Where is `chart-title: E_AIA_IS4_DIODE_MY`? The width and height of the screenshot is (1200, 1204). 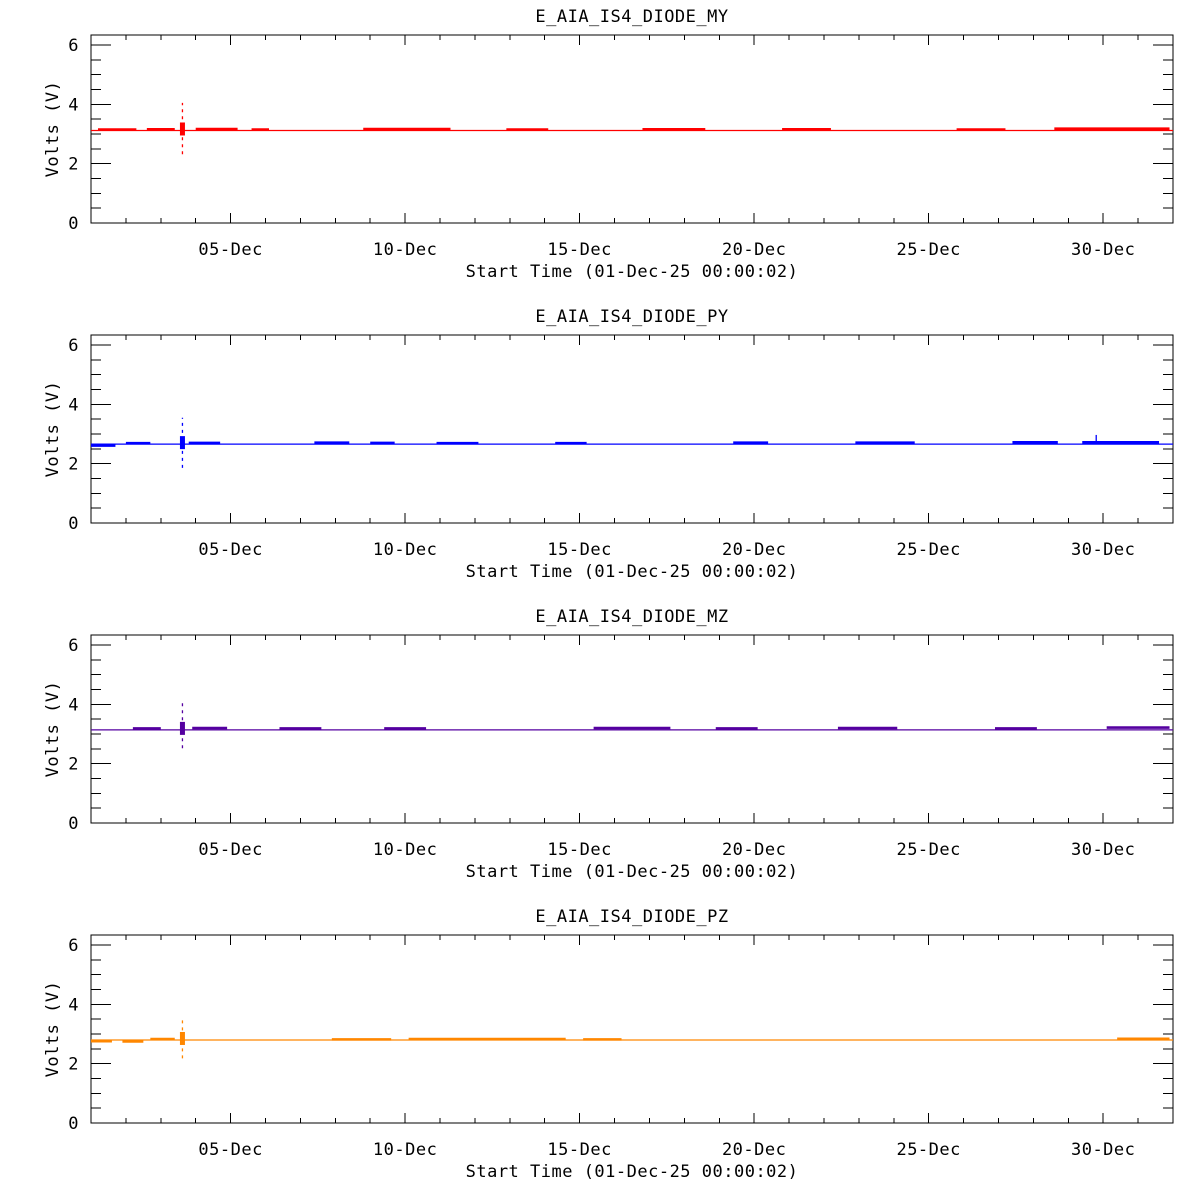
chart-title: E_AIA_IS4_DIODE_MY is located at coordinates (631, 17).